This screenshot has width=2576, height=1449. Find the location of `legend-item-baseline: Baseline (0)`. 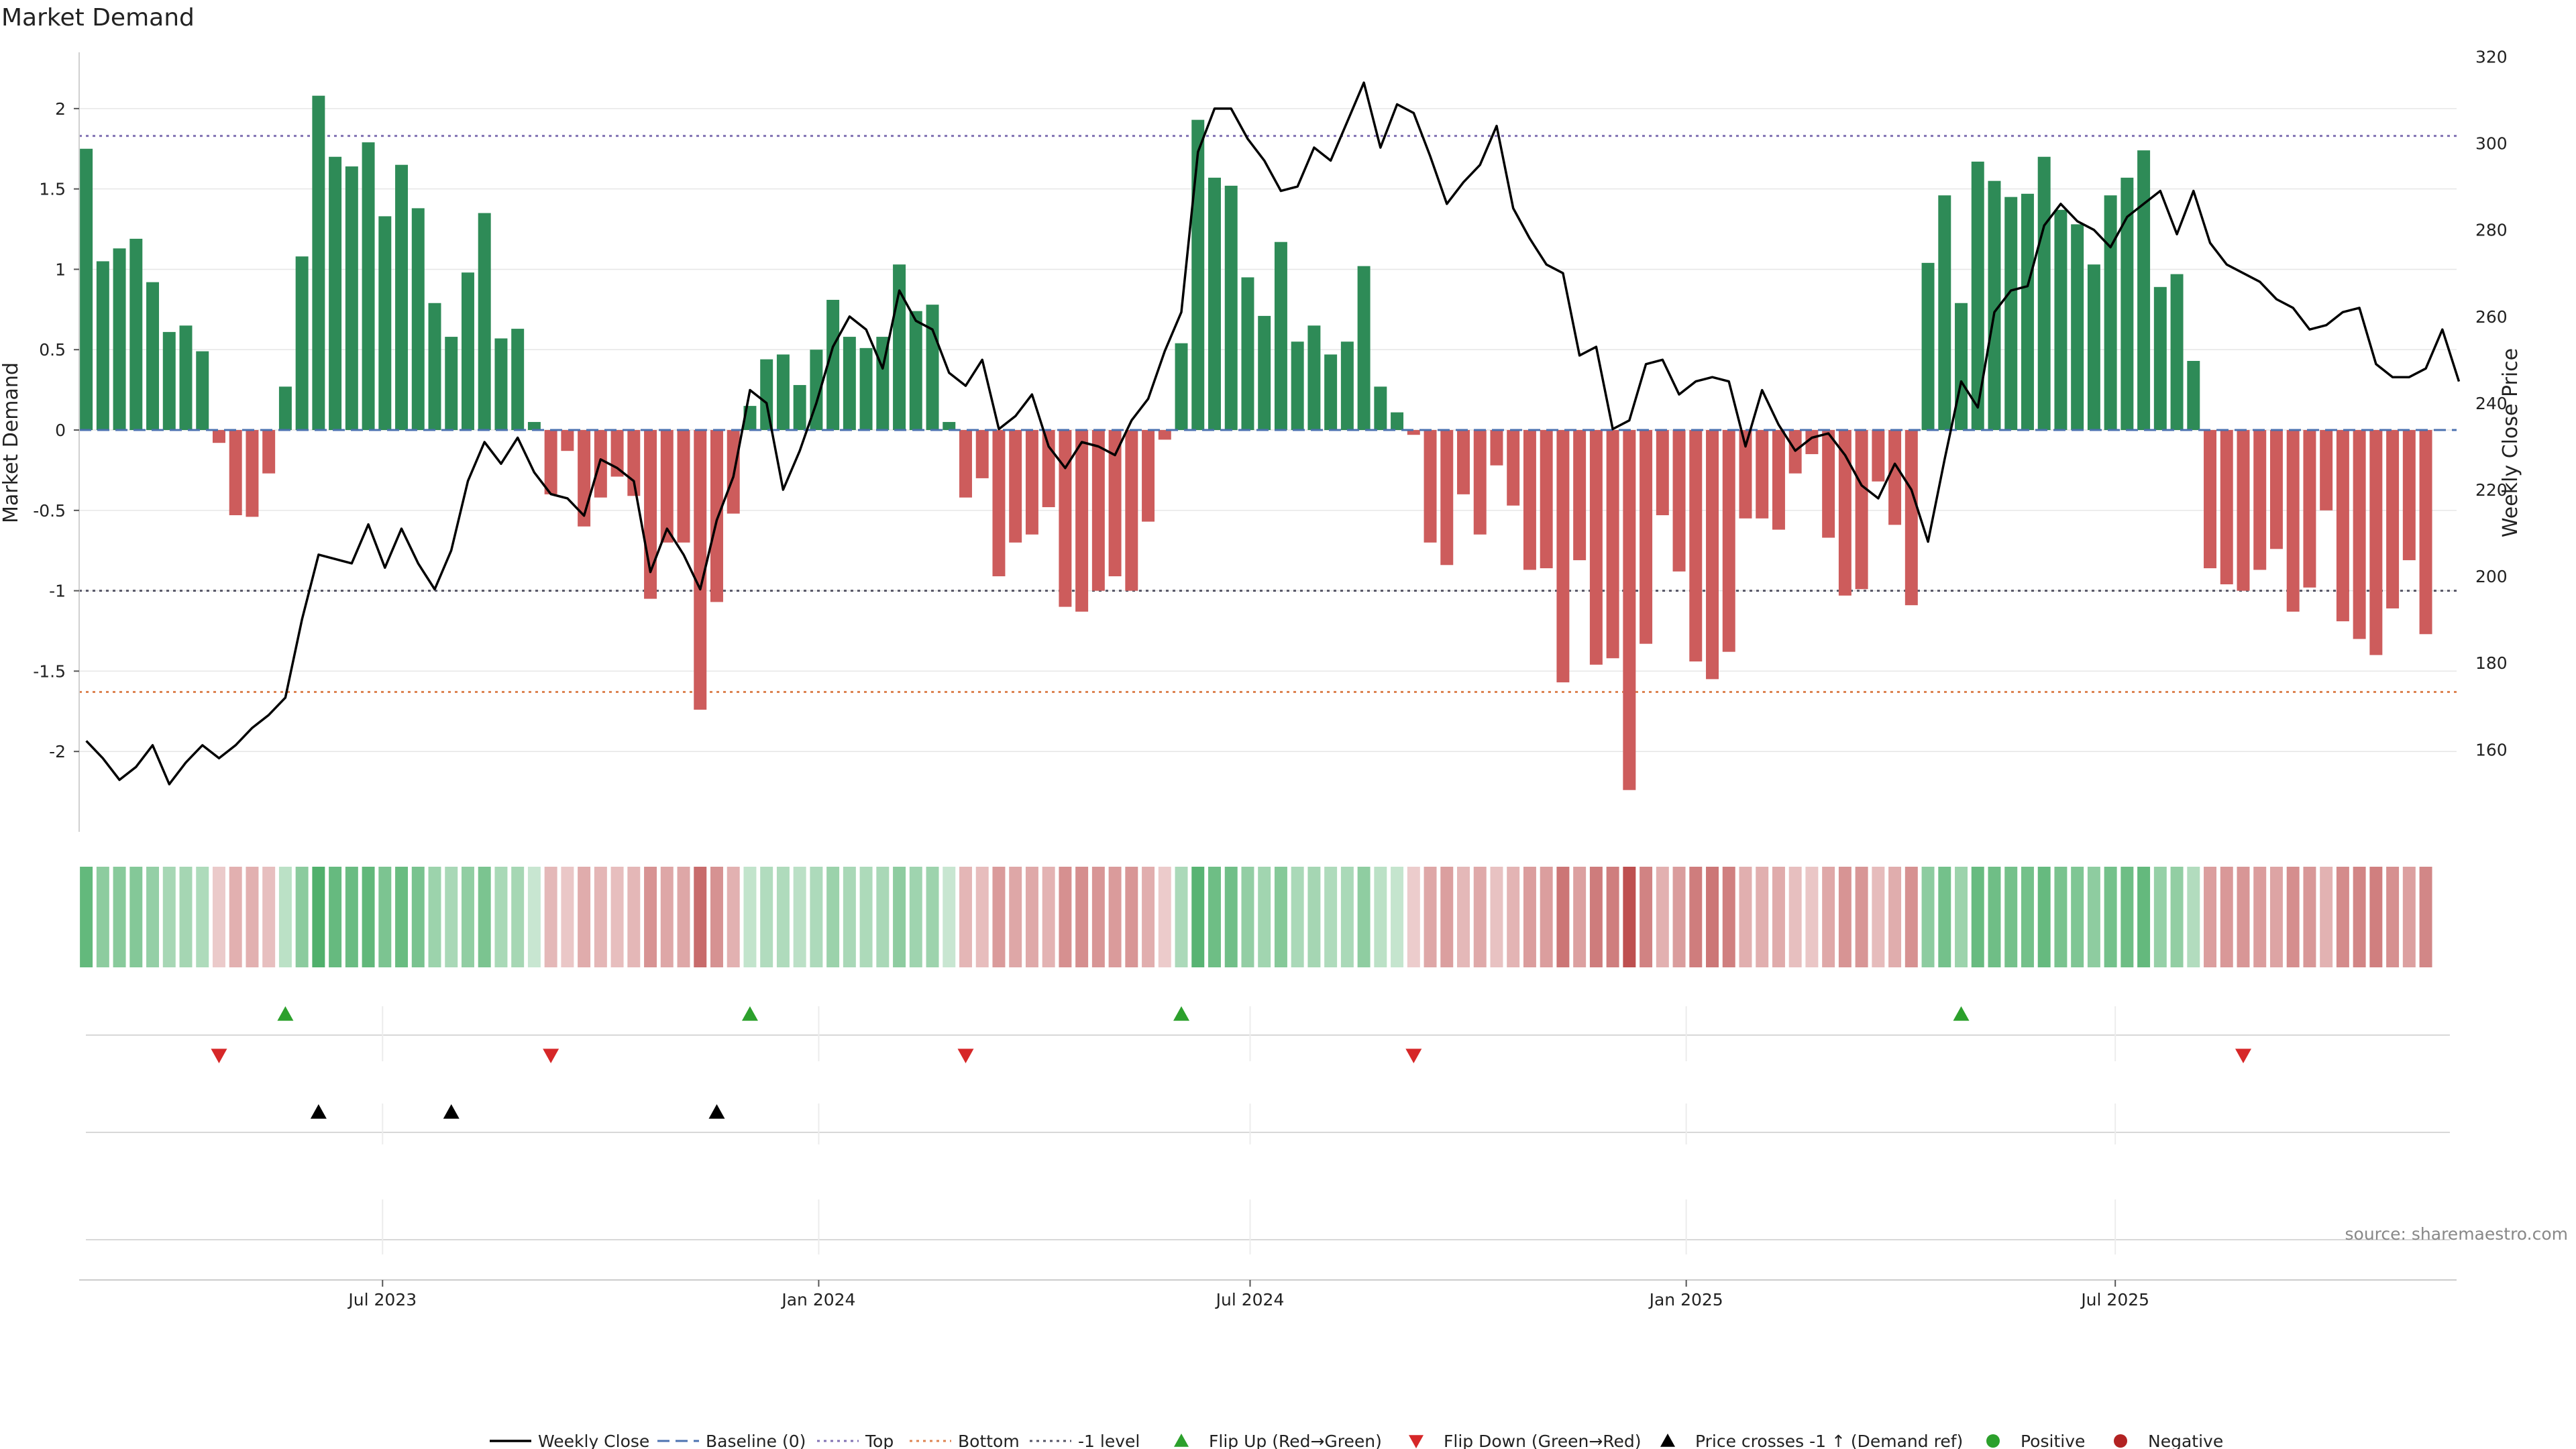

legend-item-baseline: Baseline (0) is located at coordinates (731, 1440).